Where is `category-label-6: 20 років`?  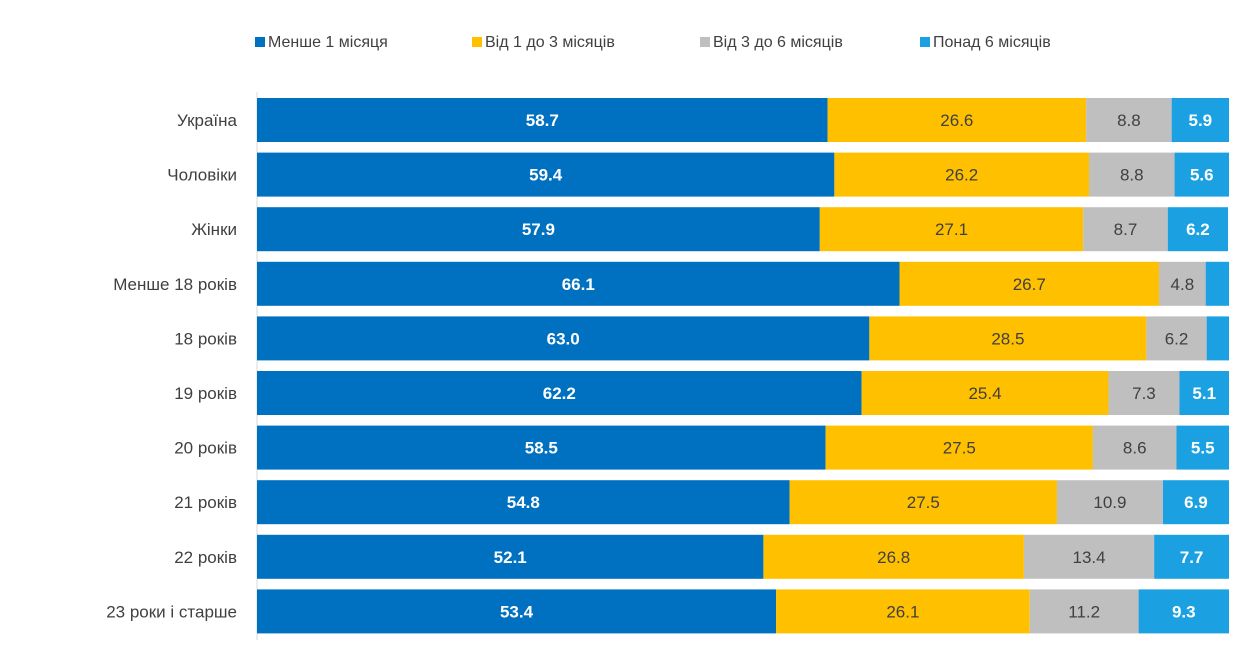 category-label-6: 20 років is located at coordinates (205, 448).